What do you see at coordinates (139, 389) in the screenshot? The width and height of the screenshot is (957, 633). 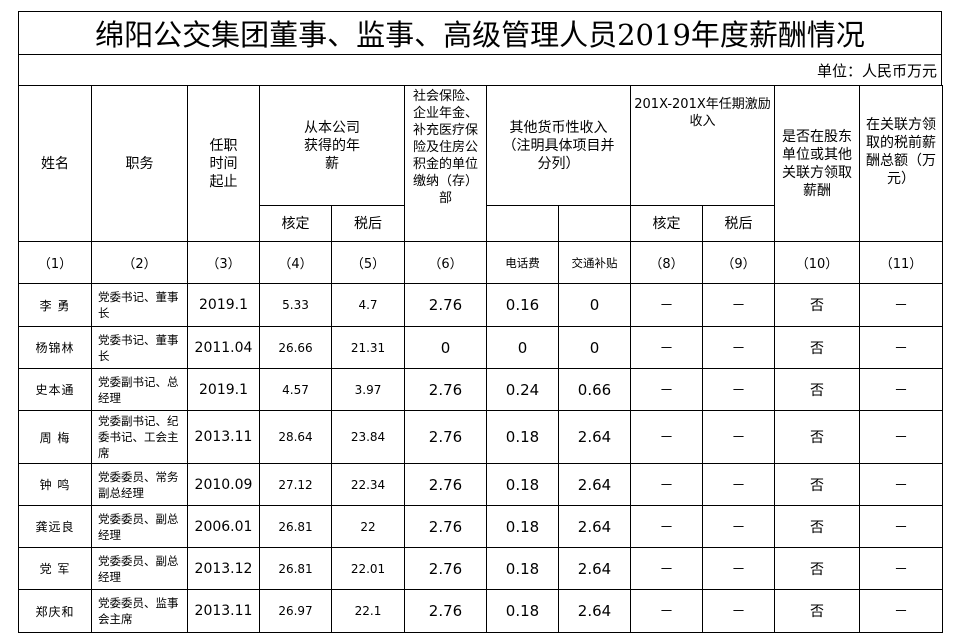 I see `cell-position: 党委副书记、总经理` at bounding box center [139, 389].